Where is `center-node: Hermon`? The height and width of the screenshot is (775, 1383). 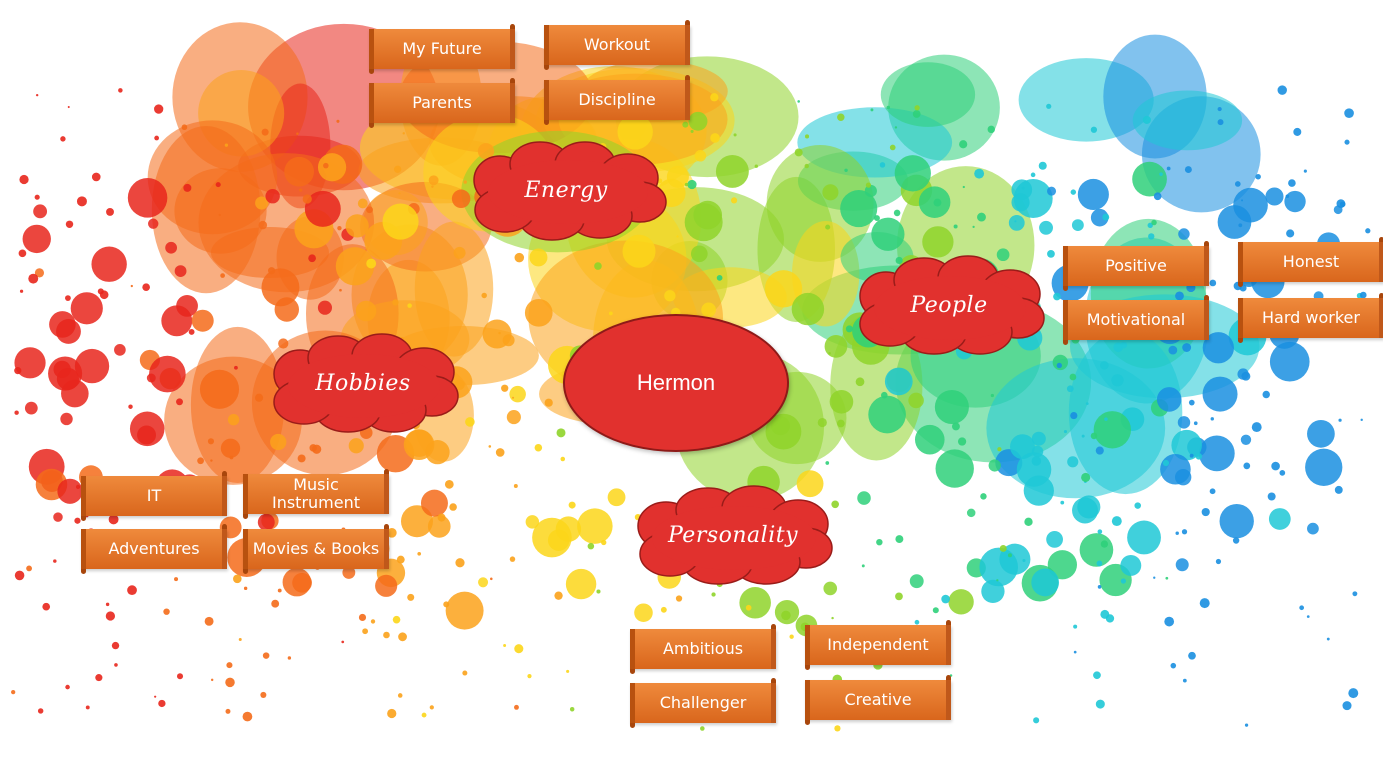 center-node: Hermon is located at coordinates (676, 383).